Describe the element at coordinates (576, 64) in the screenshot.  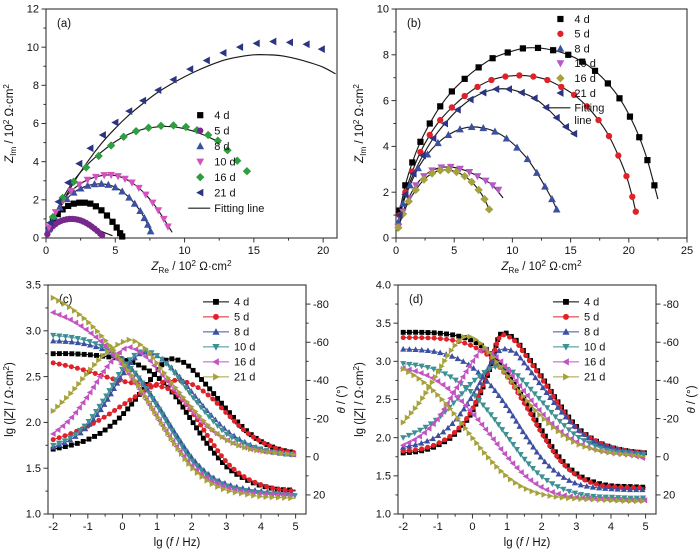
I see `legend-item-10d: 10 d` at that location.